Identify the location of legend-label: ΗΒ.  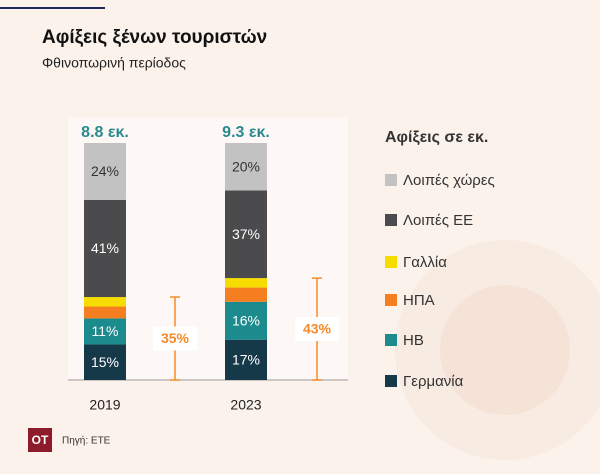
(413, 340).